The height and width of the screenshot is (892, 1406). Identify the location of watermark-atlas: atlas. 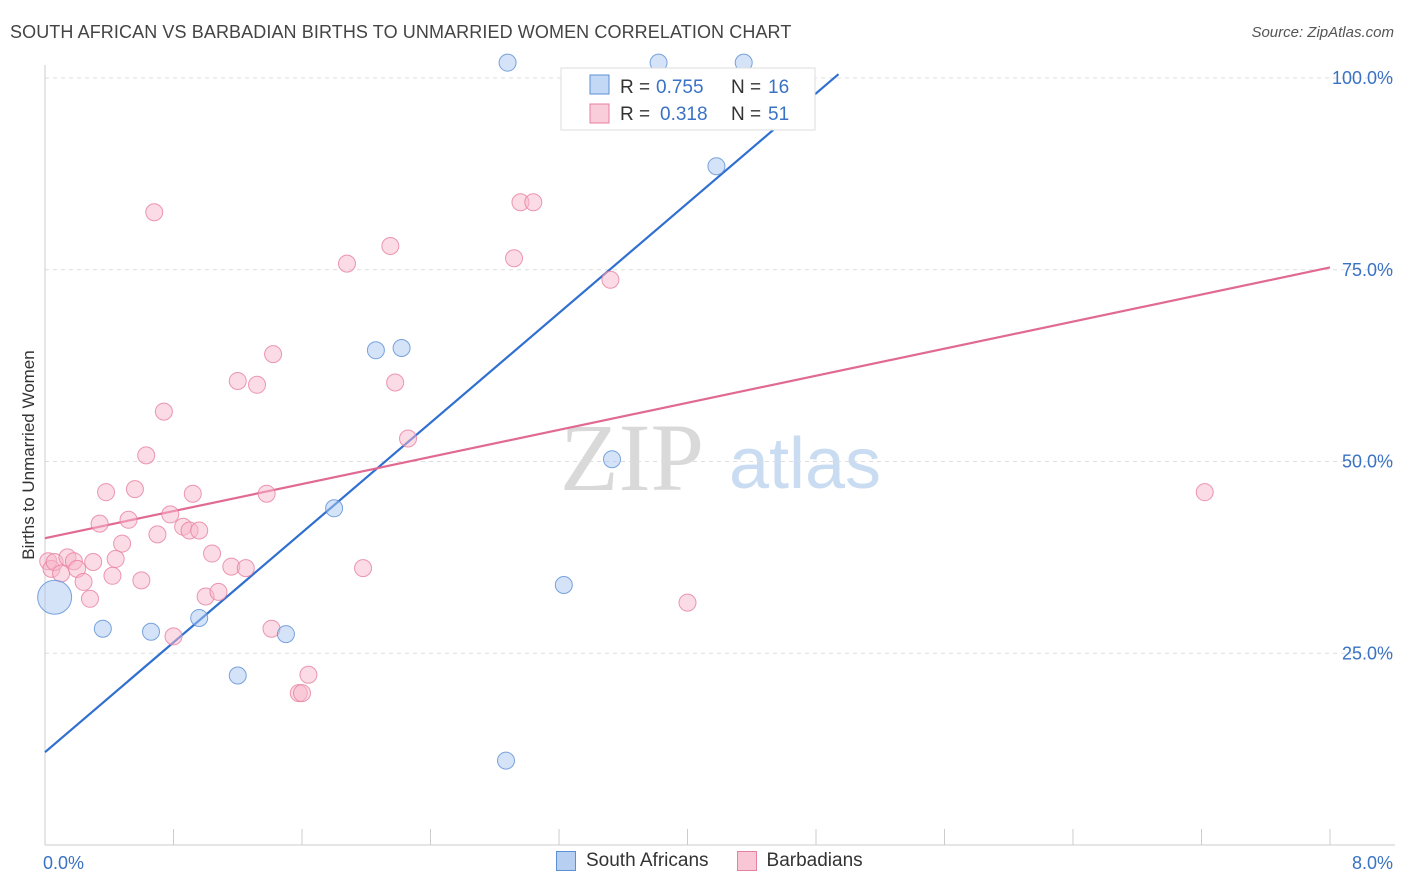
(805, 464).